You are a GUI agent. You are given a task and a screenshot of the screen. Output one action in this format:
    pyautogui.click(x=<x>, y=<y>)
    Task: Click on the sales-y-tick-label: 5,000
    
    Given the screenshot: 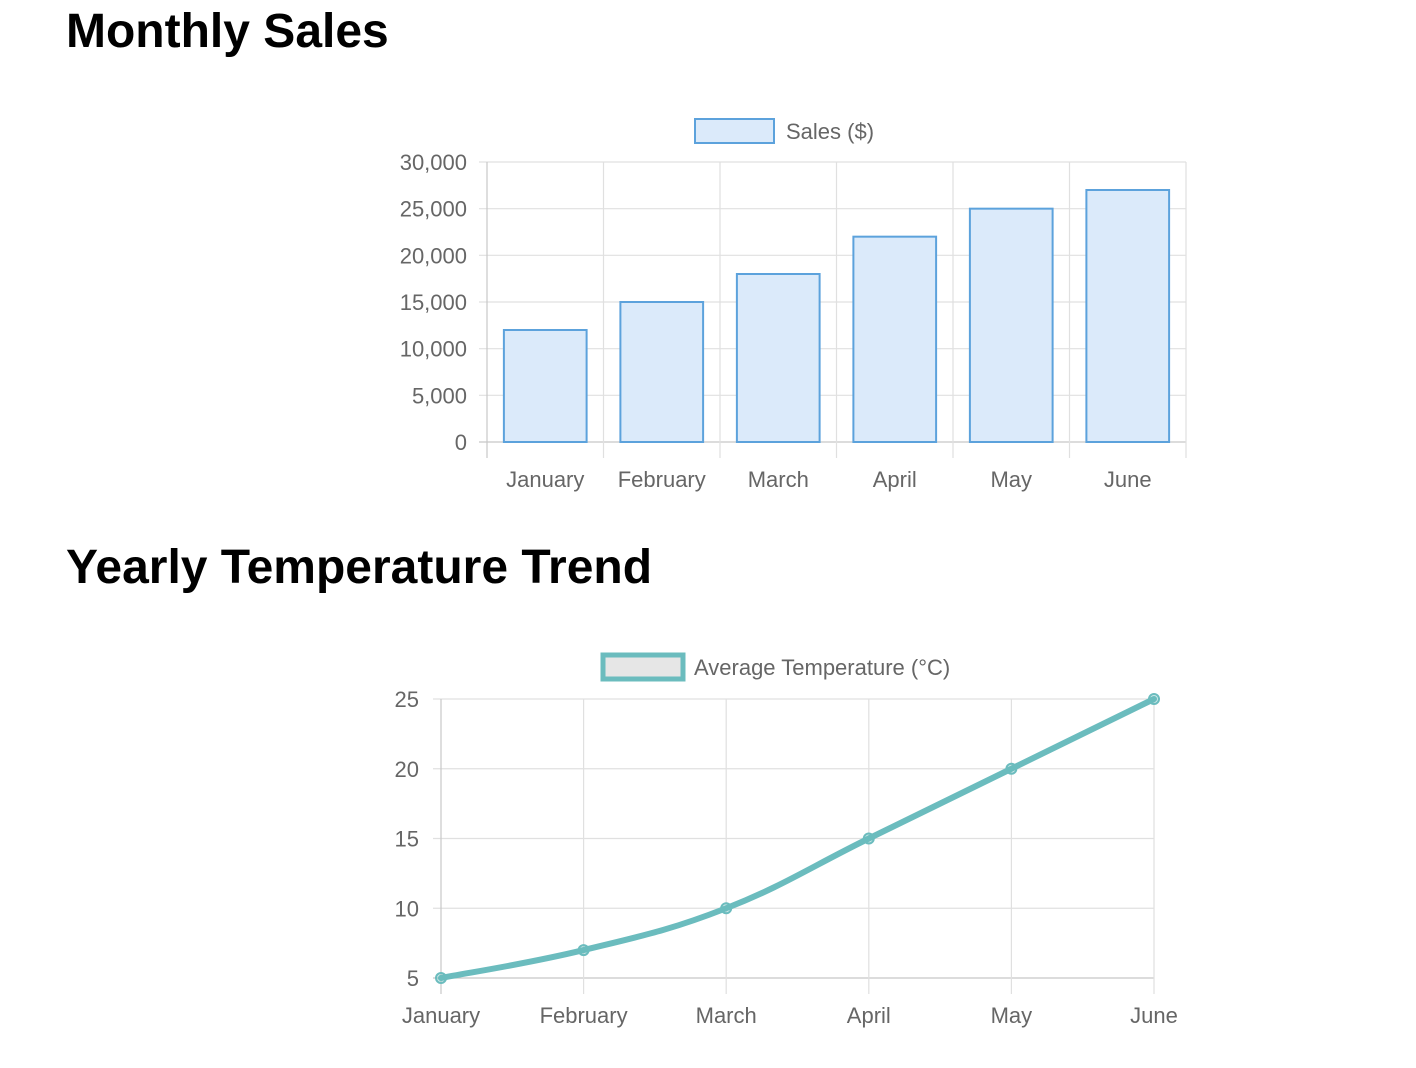 What is the action you would take?
    pyautogui.click(x=439, y=395)
    